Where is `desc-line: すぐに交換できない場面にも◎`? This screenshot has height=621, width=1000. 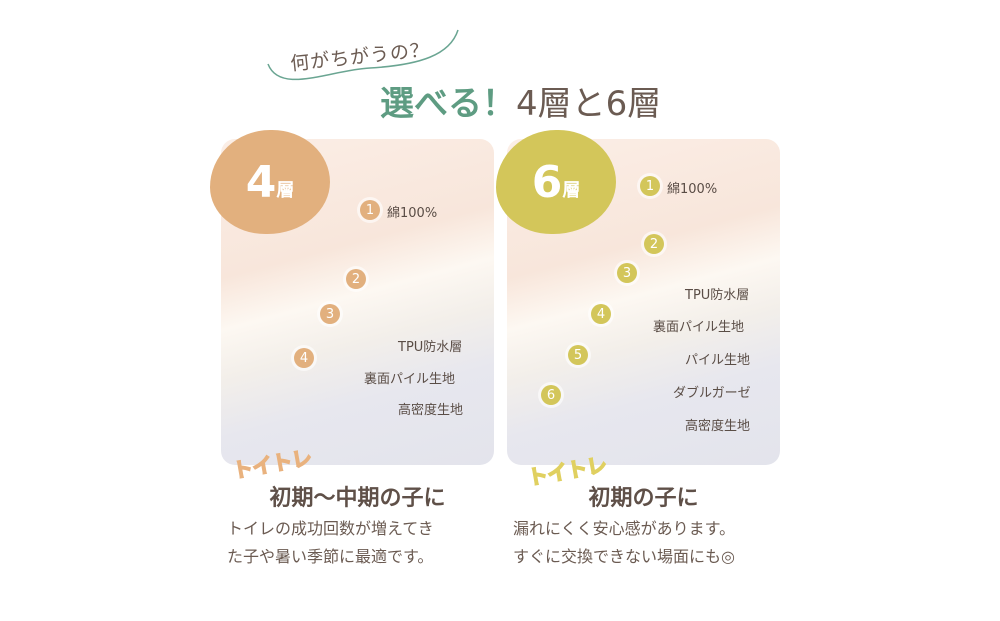
desc-line: すぐに交換できない場面にも◎ is located at coordinates (624, 556).